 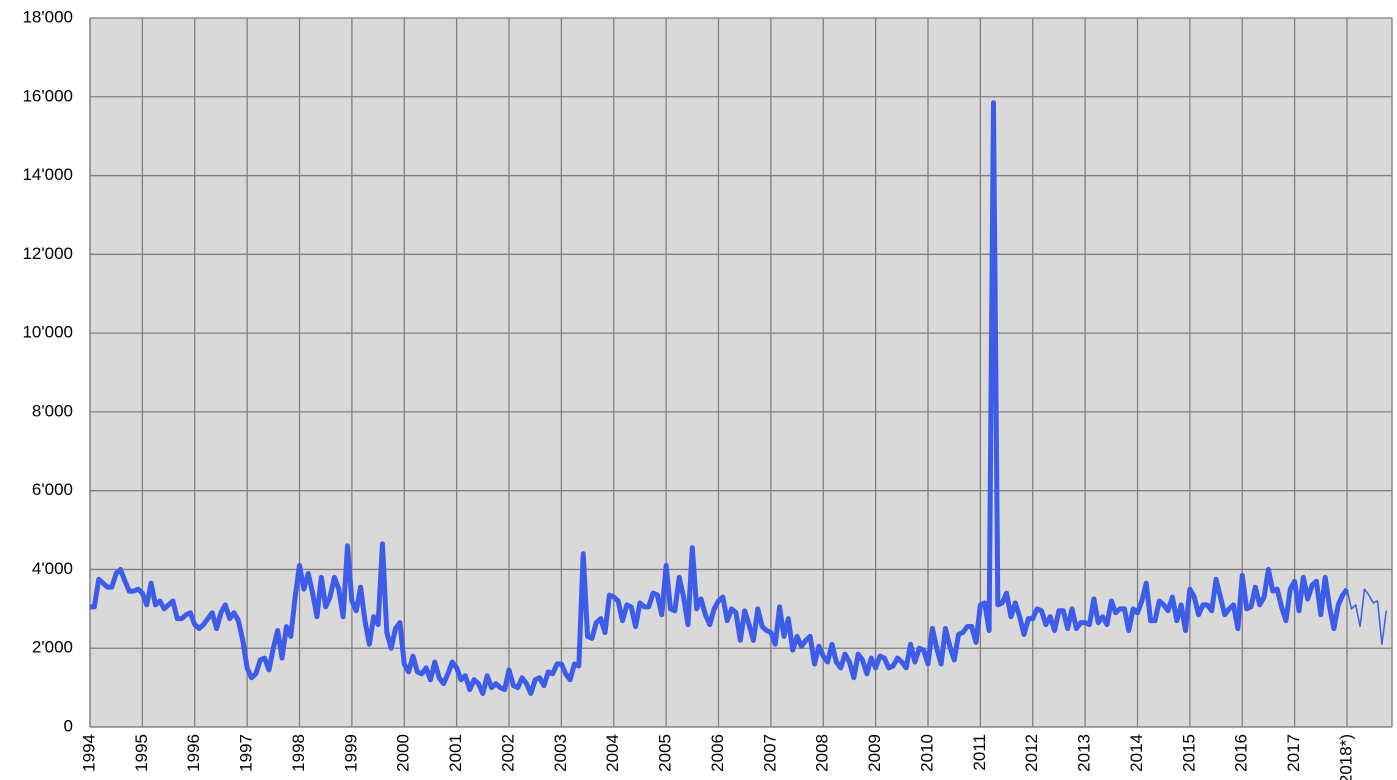 What do you see at coordinates (1345, 757) in the screenshot?
I see `x-tick-label: 2018*)` at bounding box center [1345, 757].